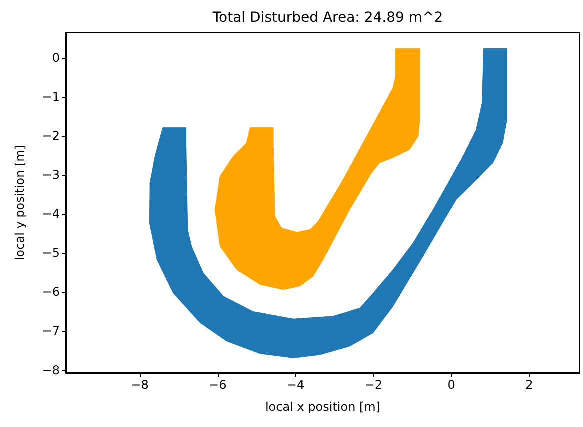 This screenshot has width=583, height=427. I want to click on y-tick-label: −3, so click(51, 175).